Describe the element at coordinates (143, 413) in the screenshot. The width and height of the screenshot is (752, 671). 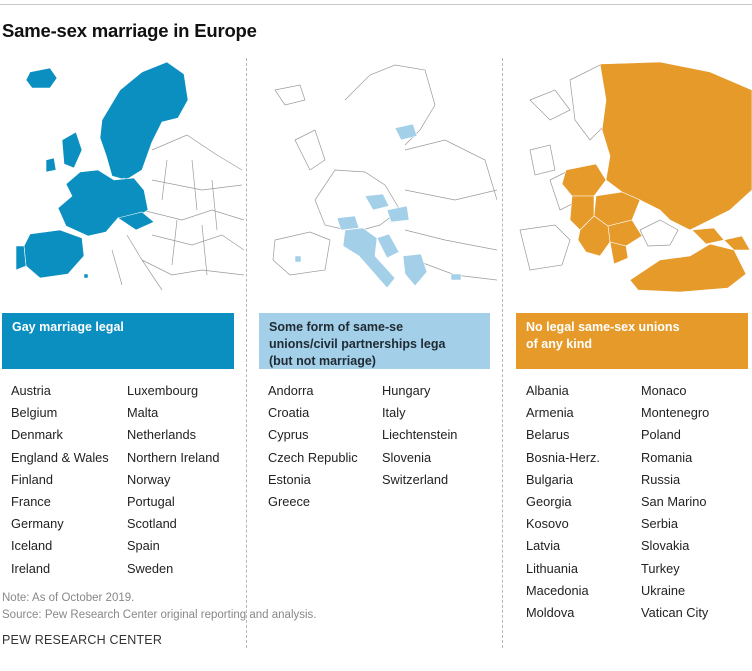
I see `country-item: Malta` at that location.